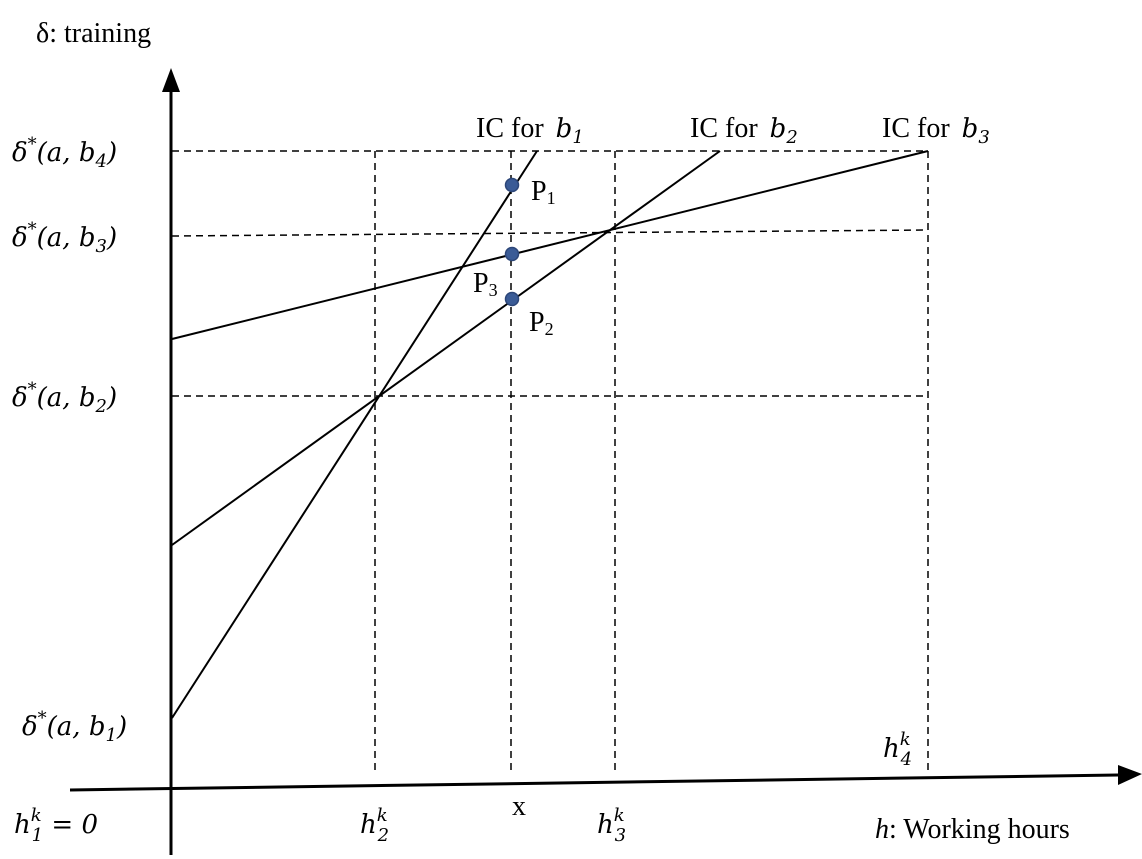  What do you see at coordinates (171, 80) in the screenshot?
I see `y-axis-arrowhead` at bounding box center [171, 80].